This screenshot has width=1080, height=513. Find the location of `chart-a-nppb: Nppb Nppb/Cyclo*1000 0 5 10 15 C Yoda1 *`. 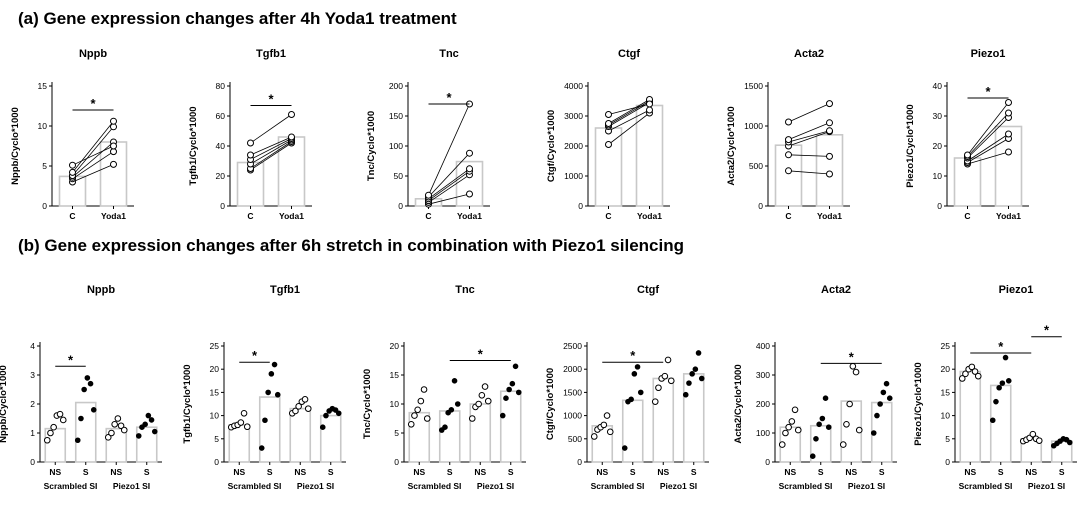

chart-a-nppb: Nppb Nppb/Cyclo*1000 0 5 10 15 C Yoda1 * is located at coordinates (72, 134).